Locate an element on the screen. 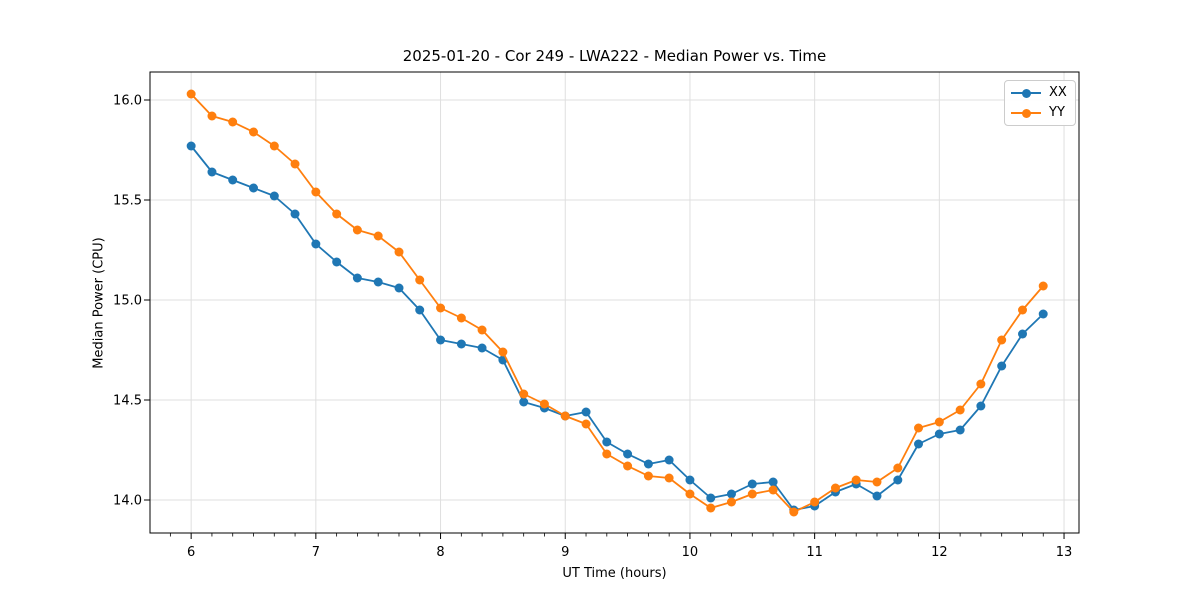 The image size is (1200, 600). legend: XX YY is located at coordinates (1040, 103).